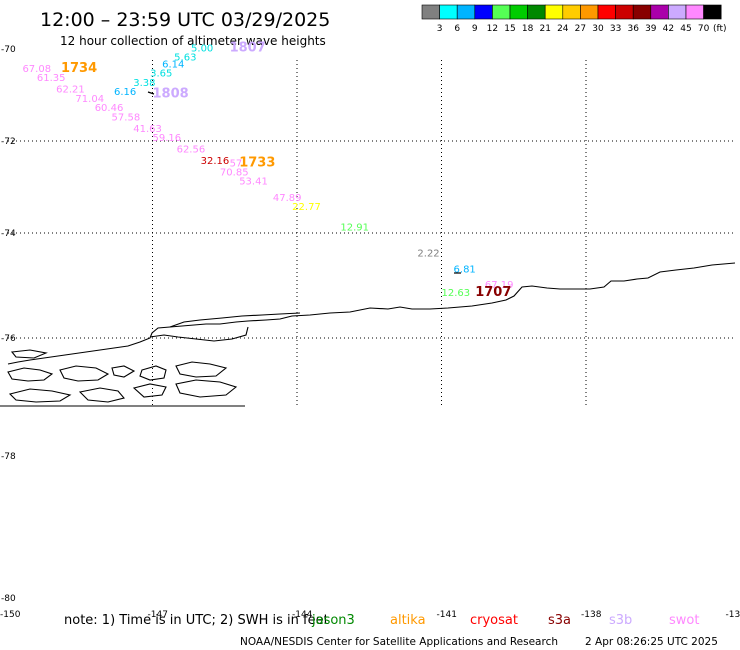  What do you see at coordinates (302, 615) in the screenshot?
I see `lon-label: -144` at bounding box center [302, 615].